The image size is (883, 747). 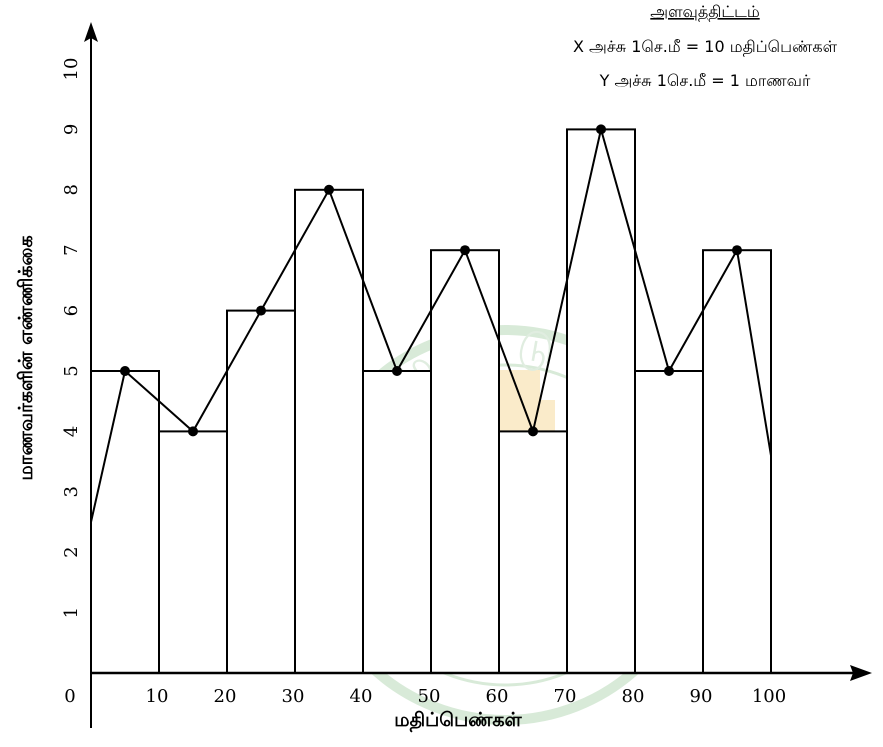 I want to click on y-axis-label: மாணவர்களின் எண்ணிக்கை, so click(x=26, y=357).